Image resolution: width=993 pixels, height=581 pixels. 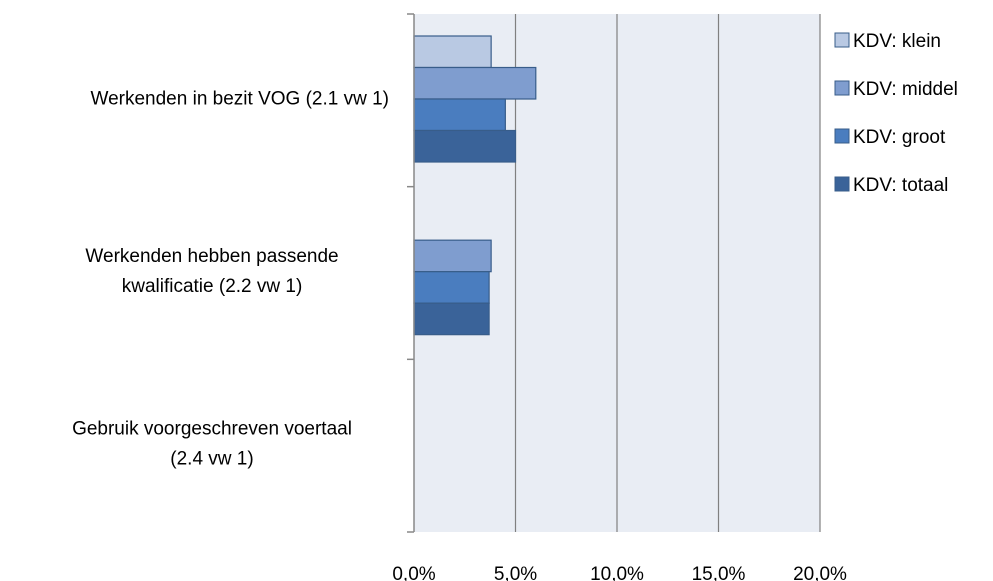 I want to click on legend-label: KDV: groot, so click(x=899, y=137).